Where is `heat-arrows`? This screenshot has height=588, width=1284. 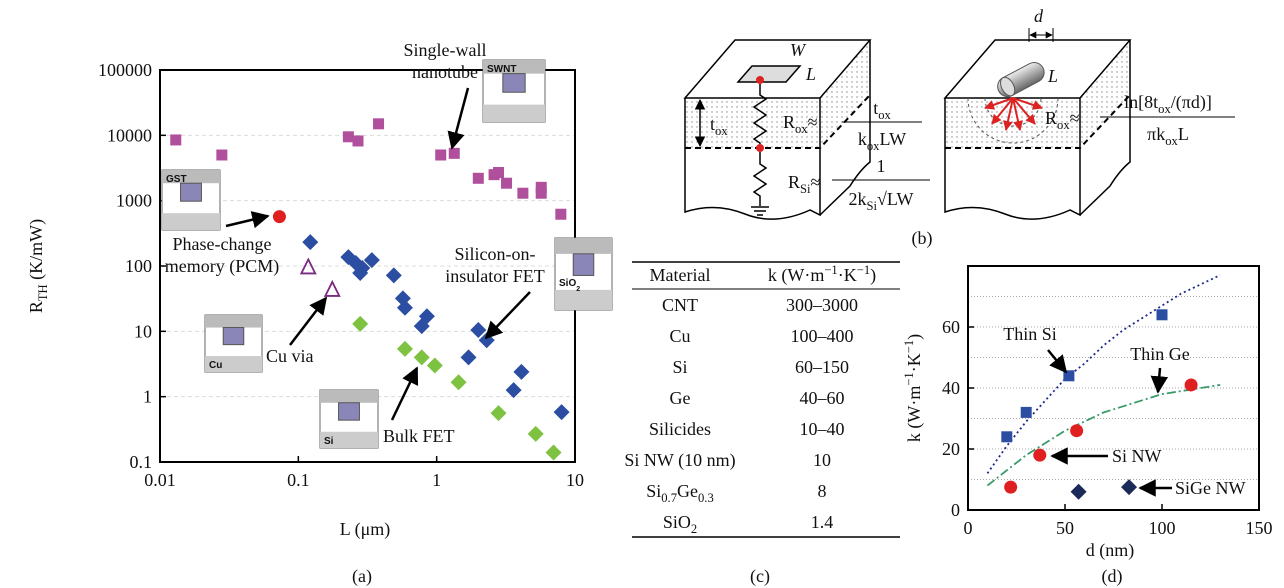 heat-arrows is located at coordinates (1013, 114).